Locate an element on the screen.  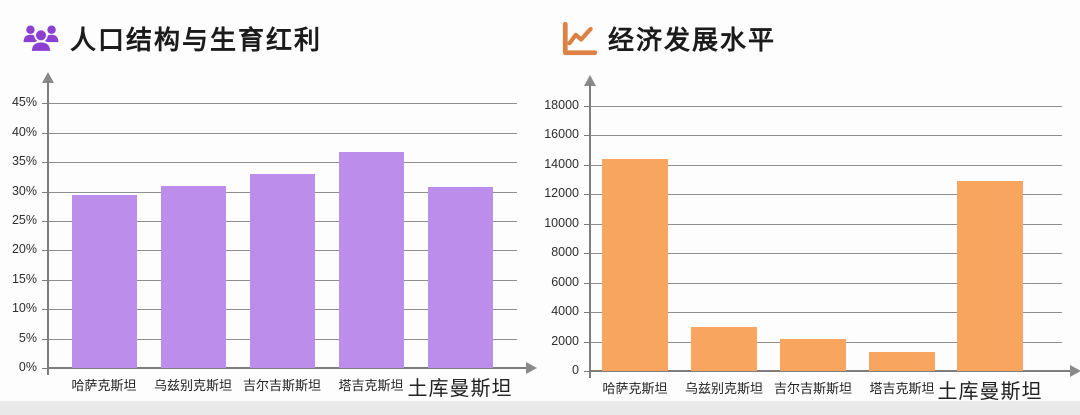
population-chart-header: 人口结构与生育红利 is located at coordinates (172, 38).